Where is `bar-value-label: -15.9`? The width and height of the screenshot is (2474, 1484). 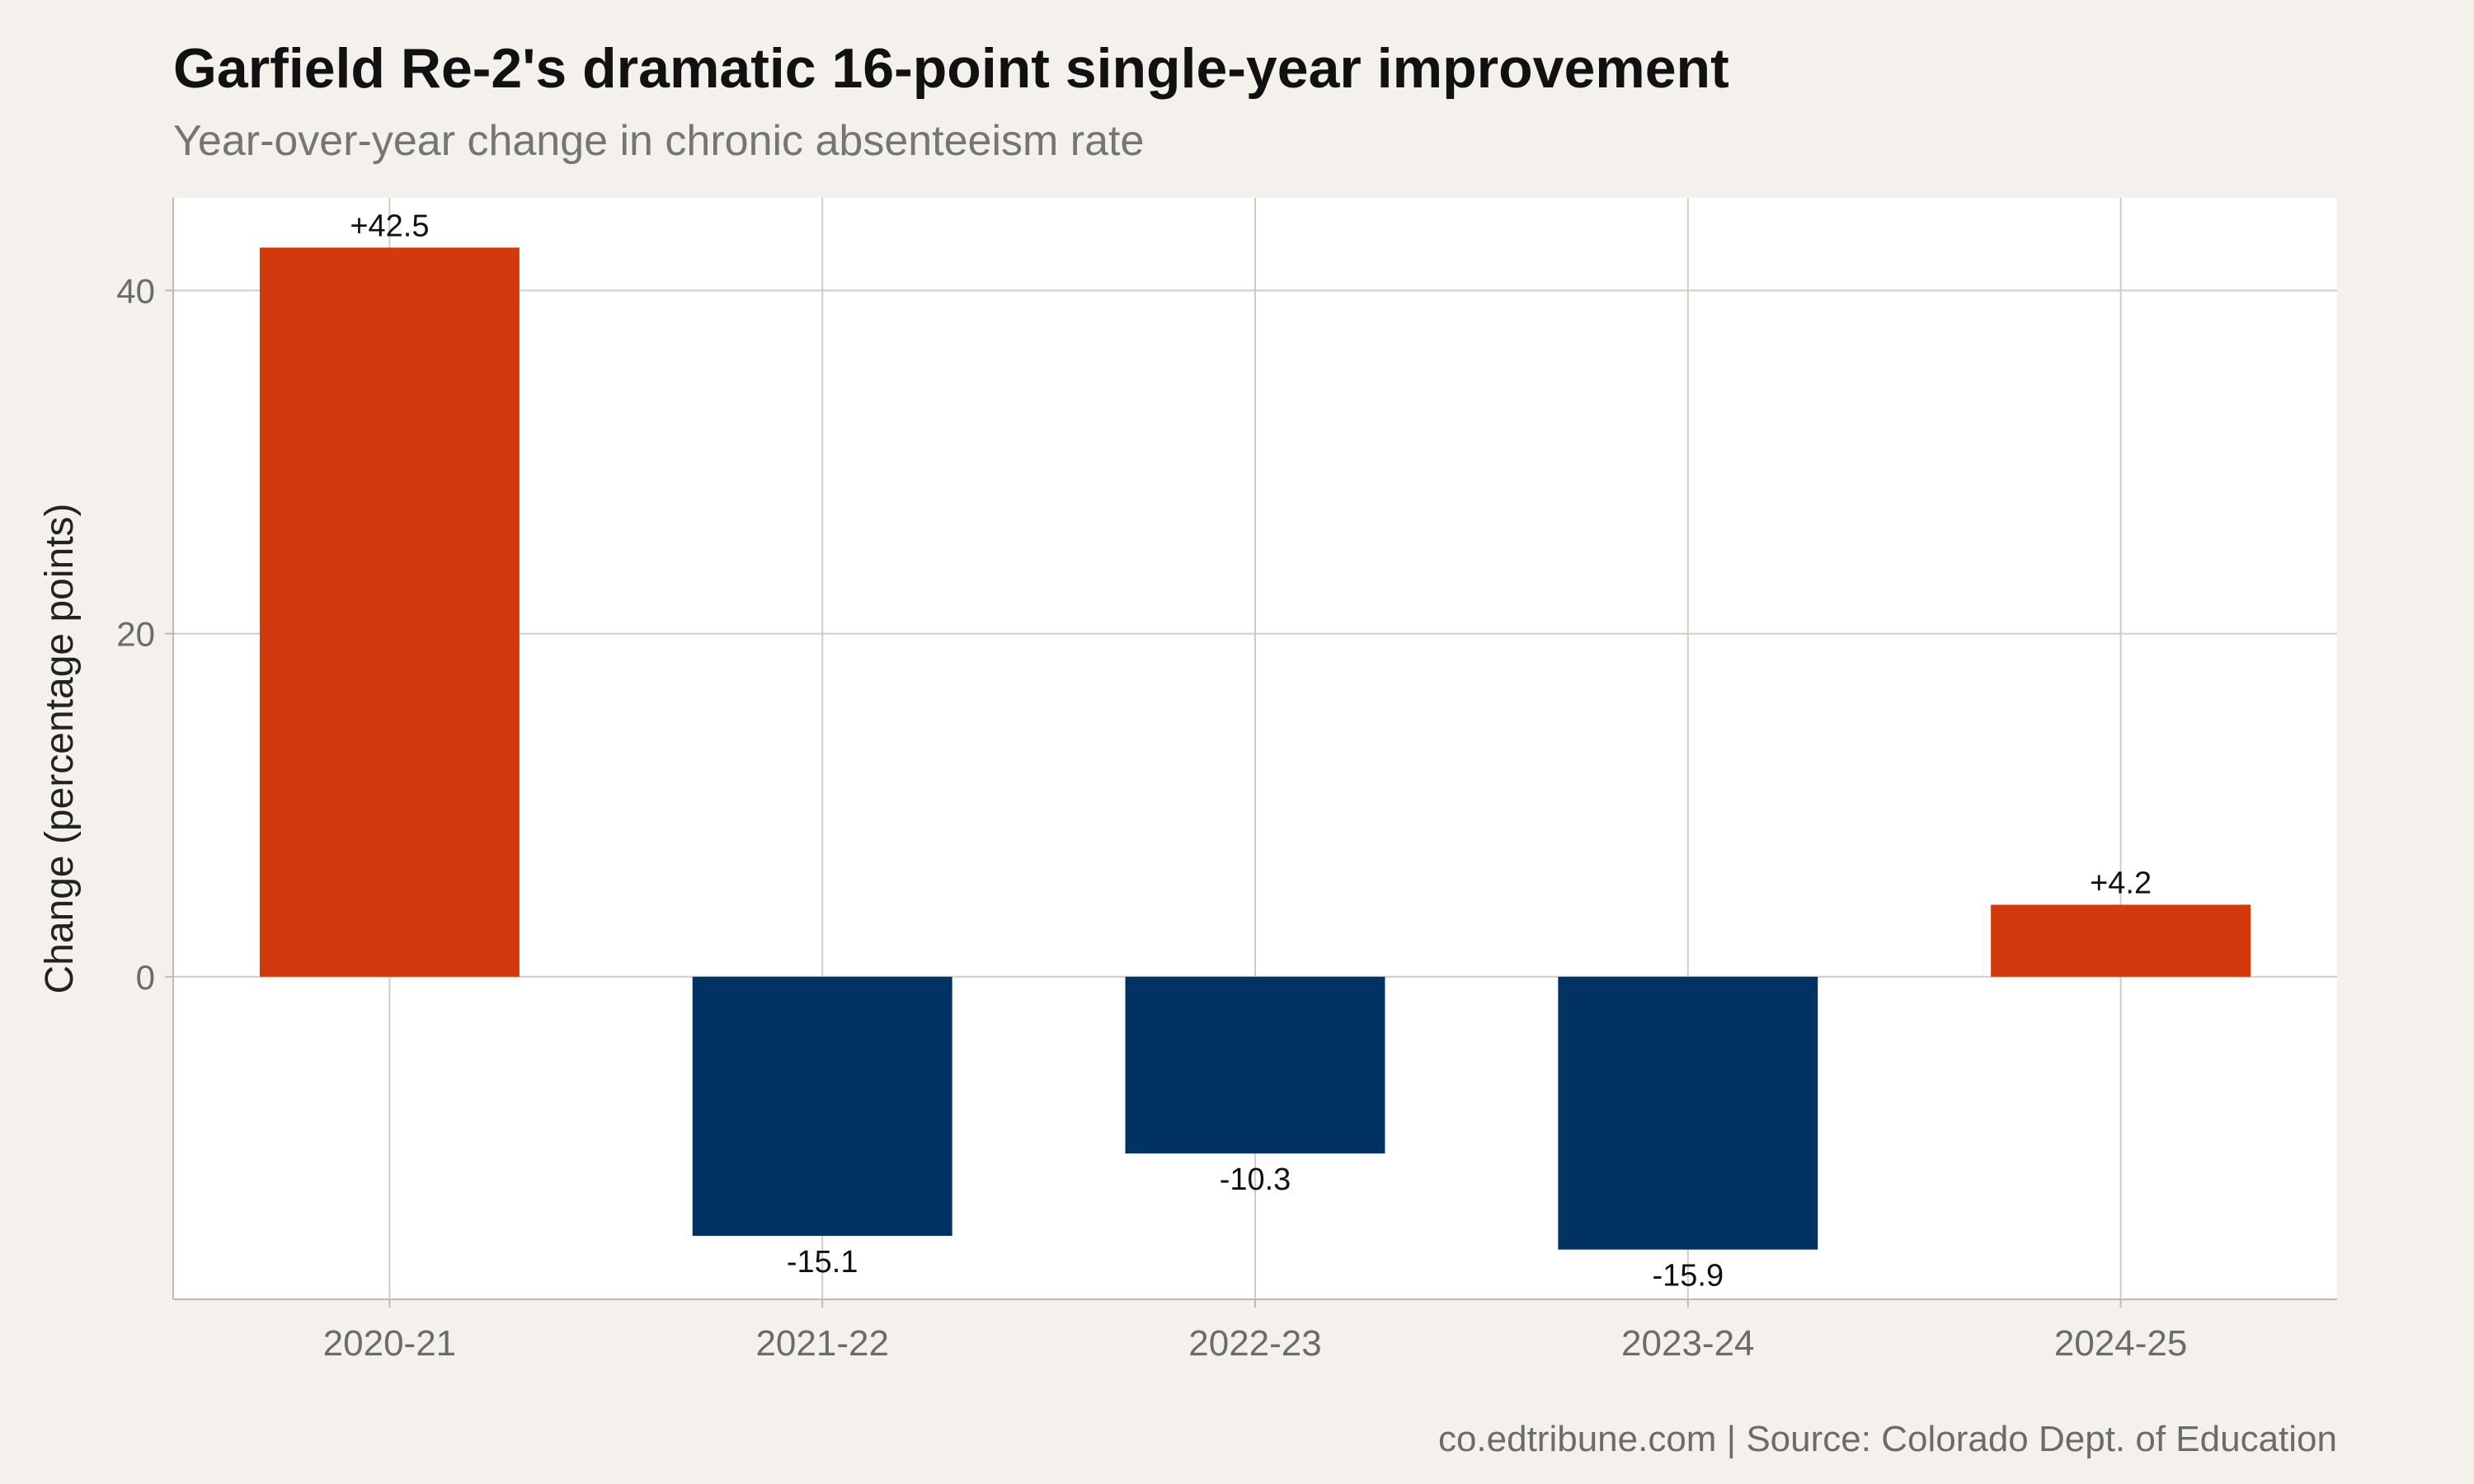
bar-value-label: -15.9 is located at coordinates (1688, 1276).